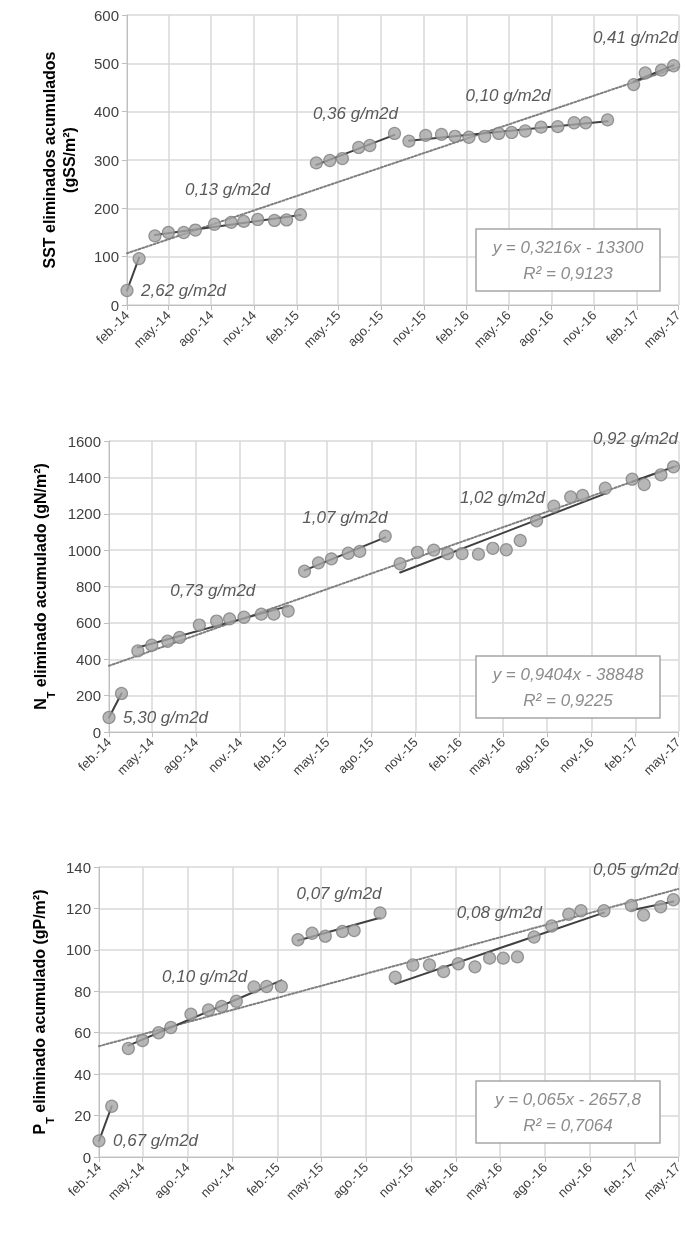 This screenshot has width=685, height=1234. Describe the element at coordinates (84, 550) in the screenshot. I see `y-tick-label: 1000` at that location.